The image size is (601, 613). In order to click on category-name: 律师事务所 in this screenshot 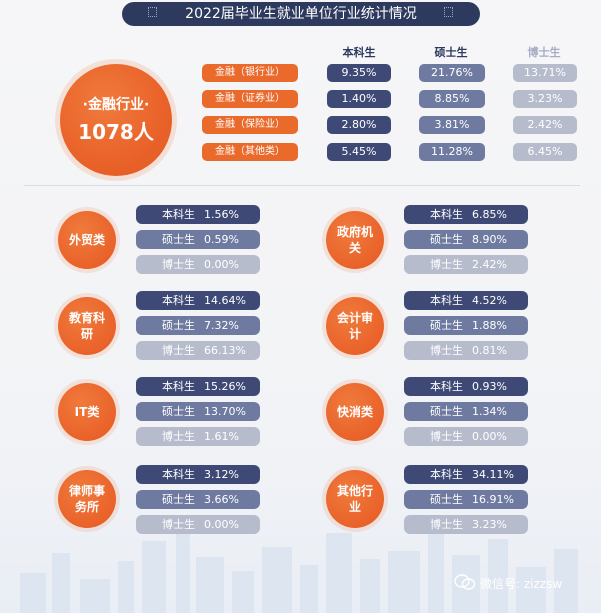, I will do `click(87, 499)`.